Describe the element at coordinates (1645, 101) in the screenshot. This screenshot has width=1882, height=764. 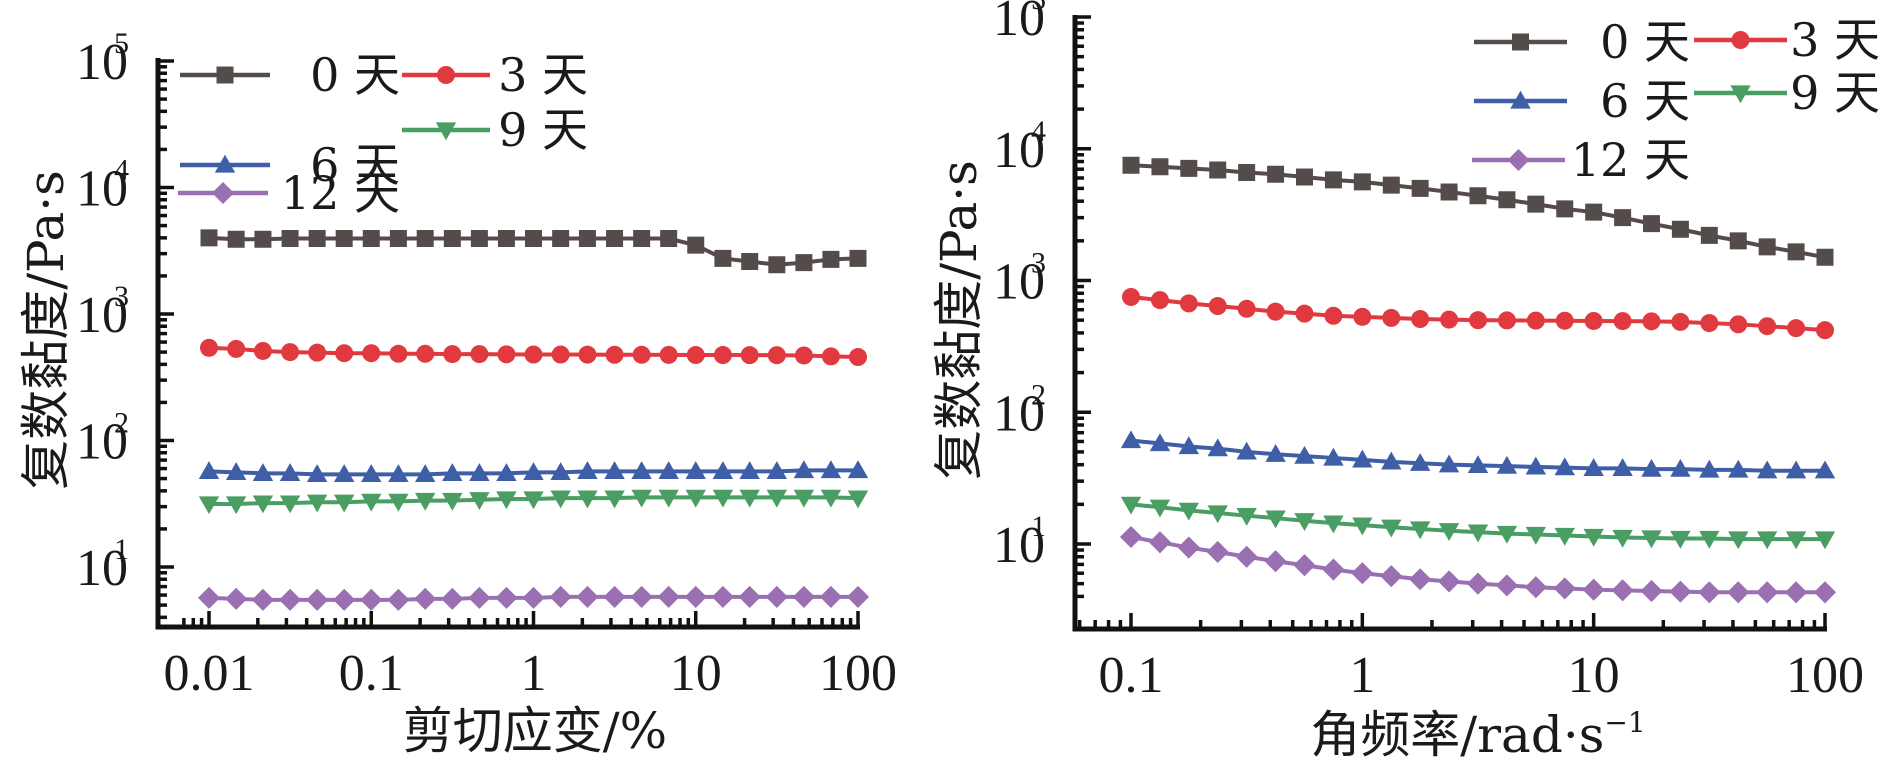
I see `right-legend-label: 6 天` at that location.